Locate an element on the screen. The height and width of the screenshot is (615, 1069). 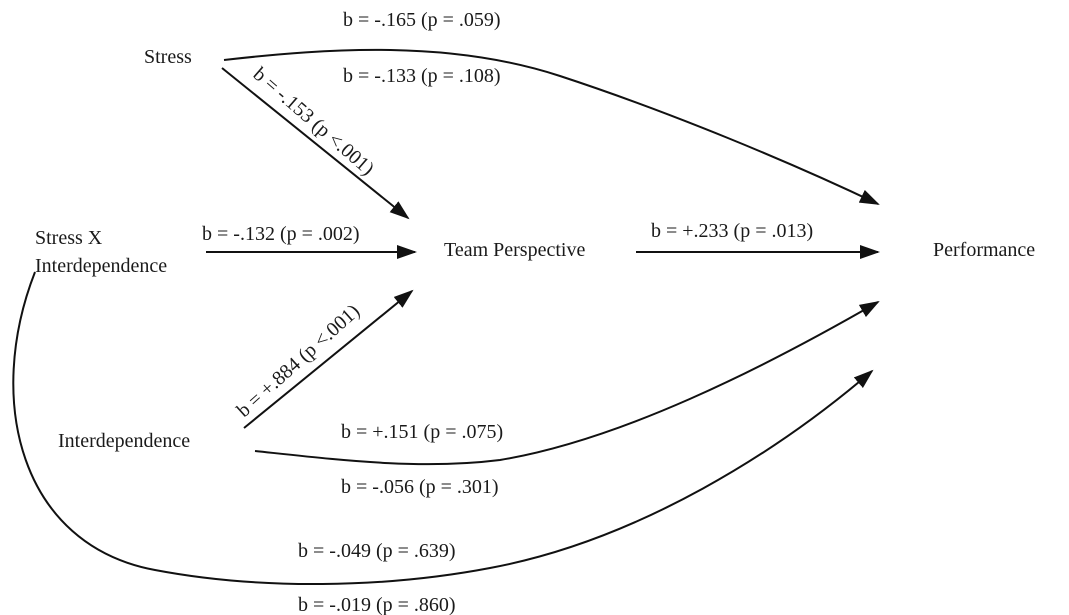
node-stress-x-interdependence-line2: Interdependence is located at coordinates (101, 266).